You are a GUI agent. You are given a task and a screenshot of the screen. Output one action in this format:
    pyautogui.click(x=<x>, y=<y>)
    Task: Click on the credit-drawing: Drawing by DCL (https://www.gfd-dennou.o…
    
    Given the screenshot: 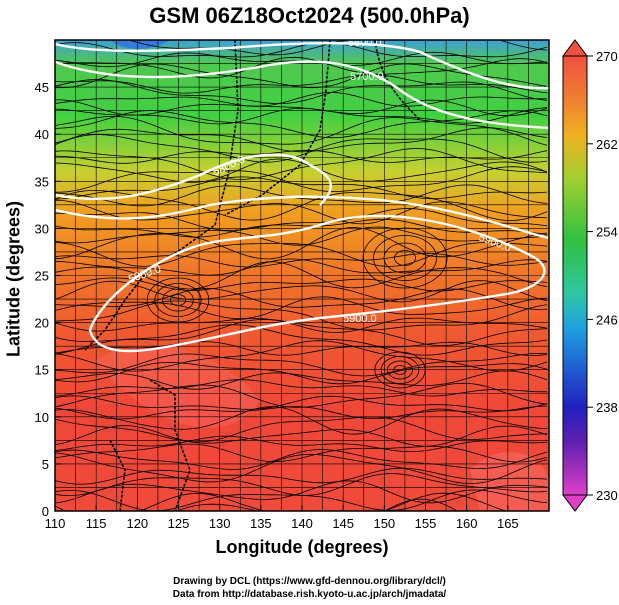 What is the action you would take?
    pyautogui.click(x=309, y=581)
    